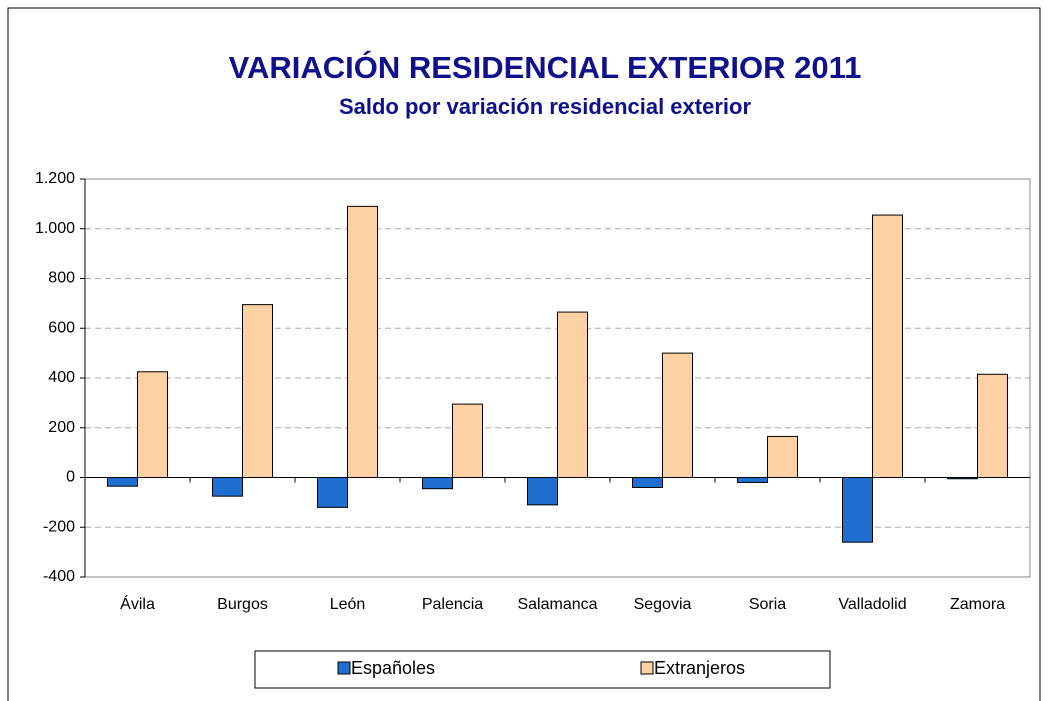  Describe the element at coordinates (70, 477) in the screenshot. I see `y-tick-label: 0` at that location.